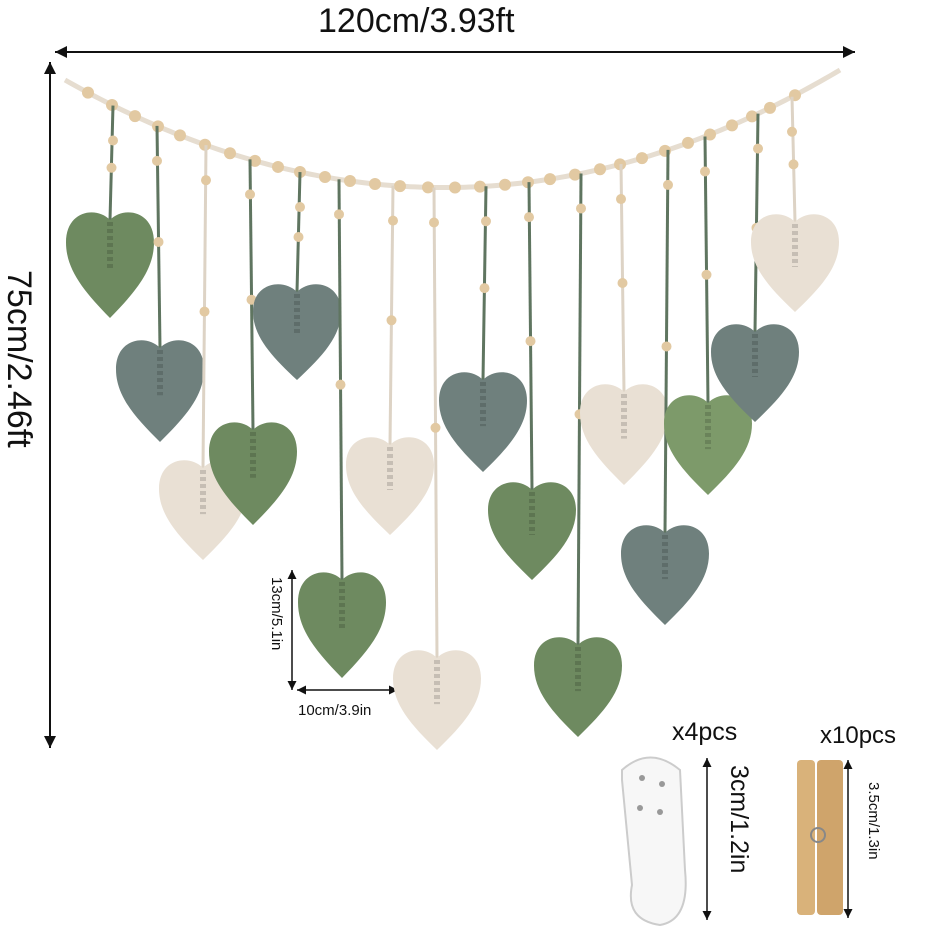 The height and width of the screenshot is (938, 927). I want to click on leaf-width-label: 10cm/3.9in, so click(335, 710).